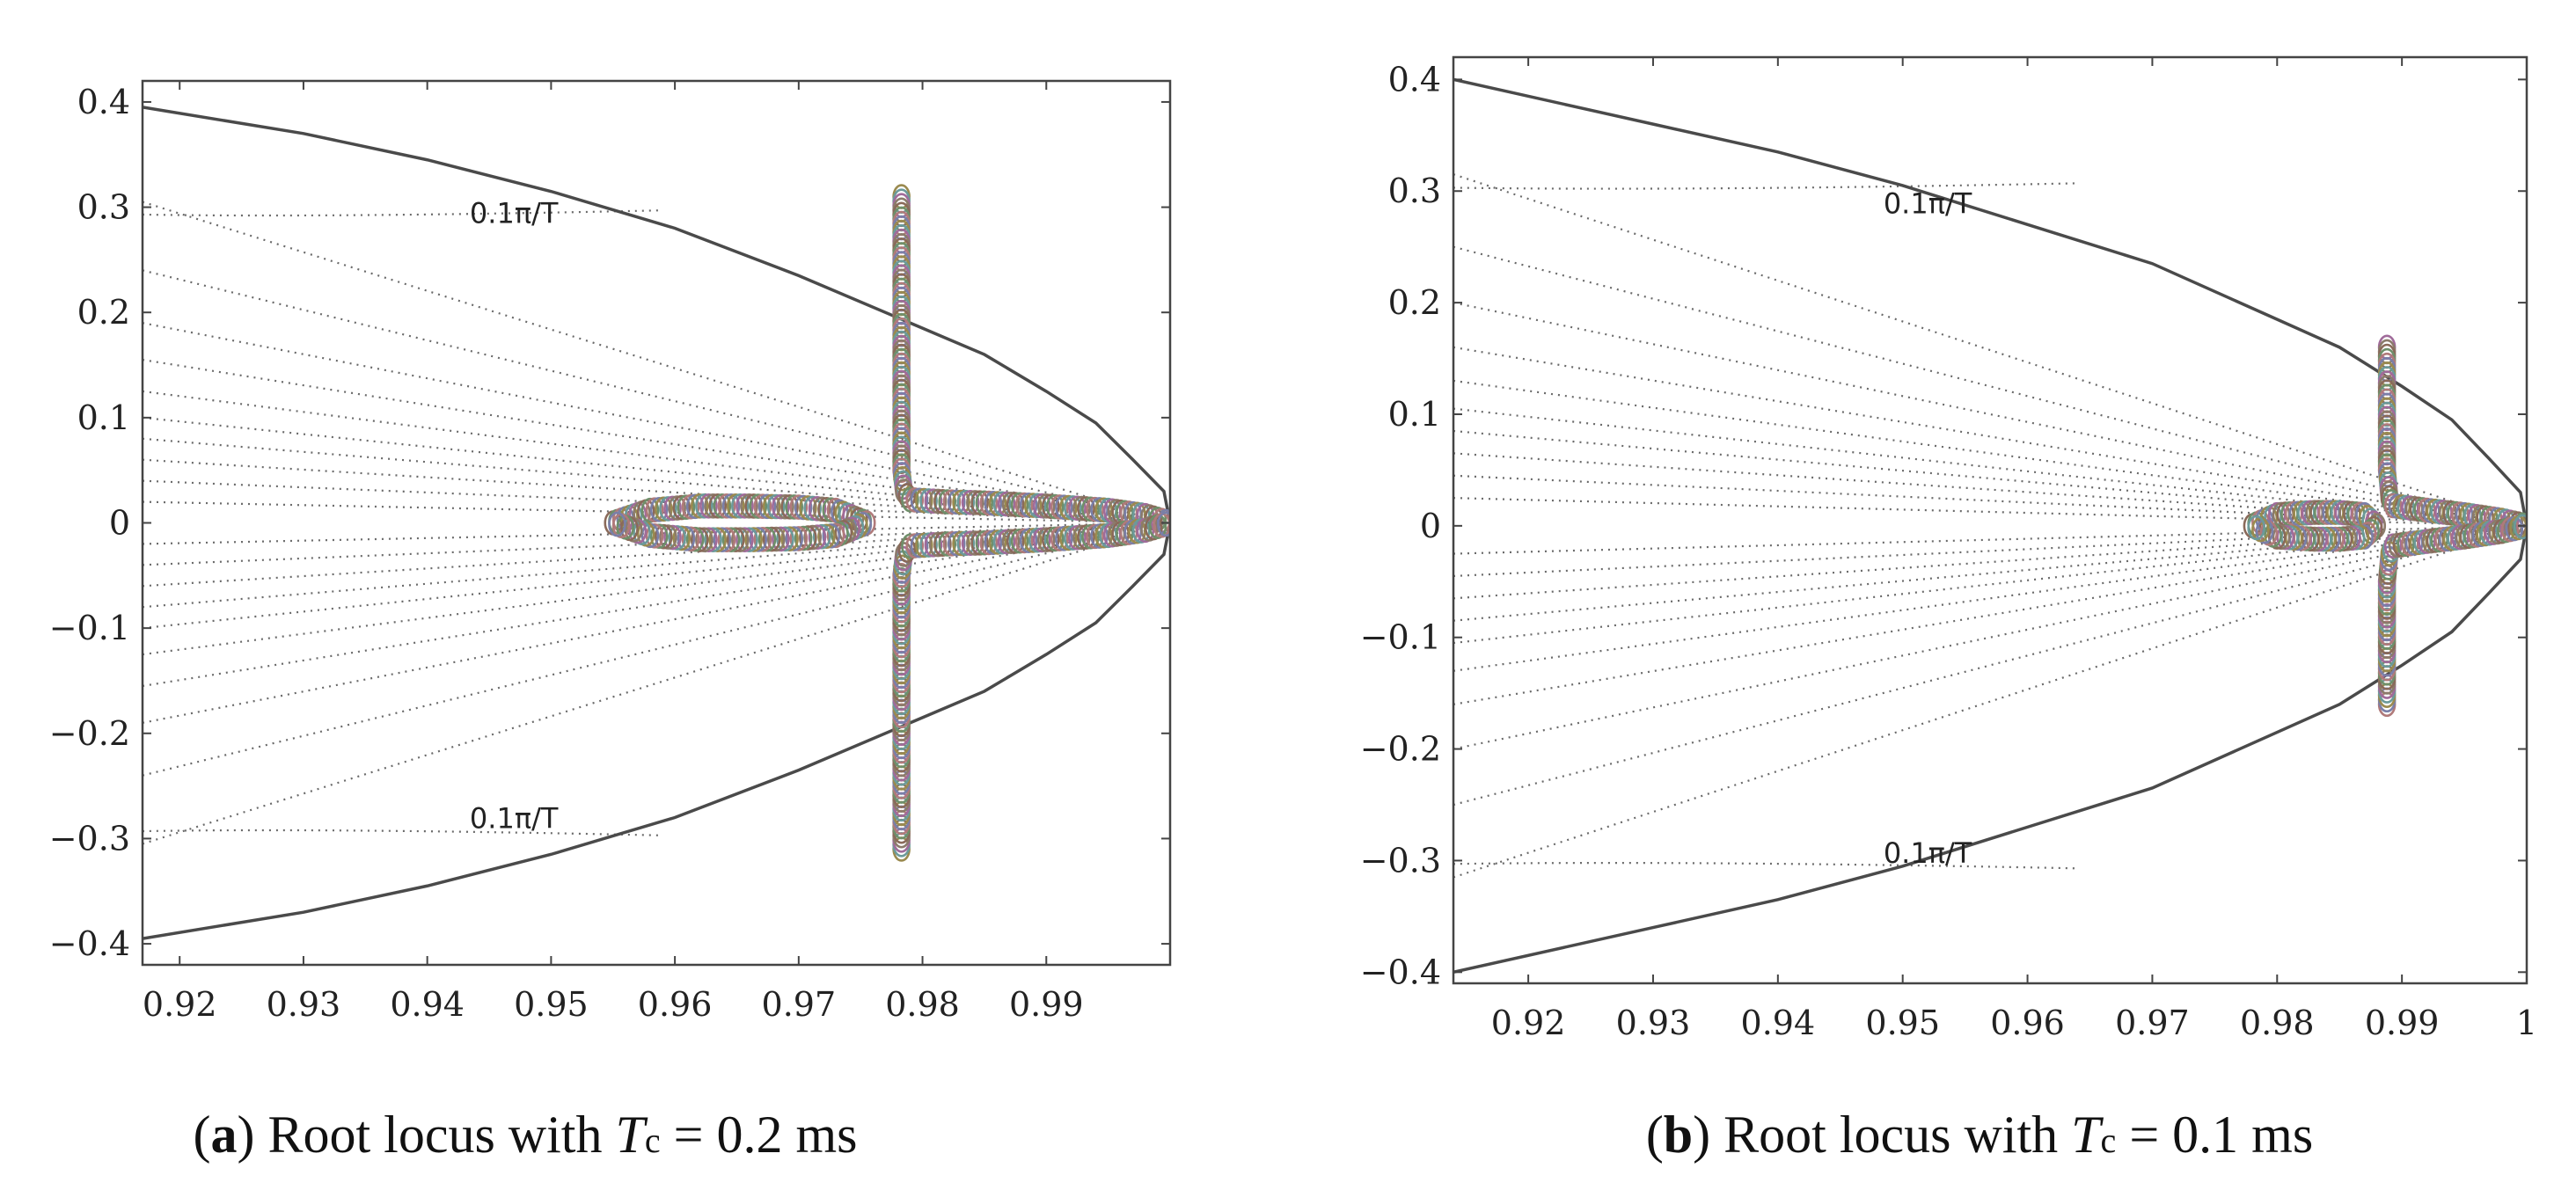 This screenshot has width=2576, height=1190. I want to click on caption-a-param: T, so click(631, 1135).